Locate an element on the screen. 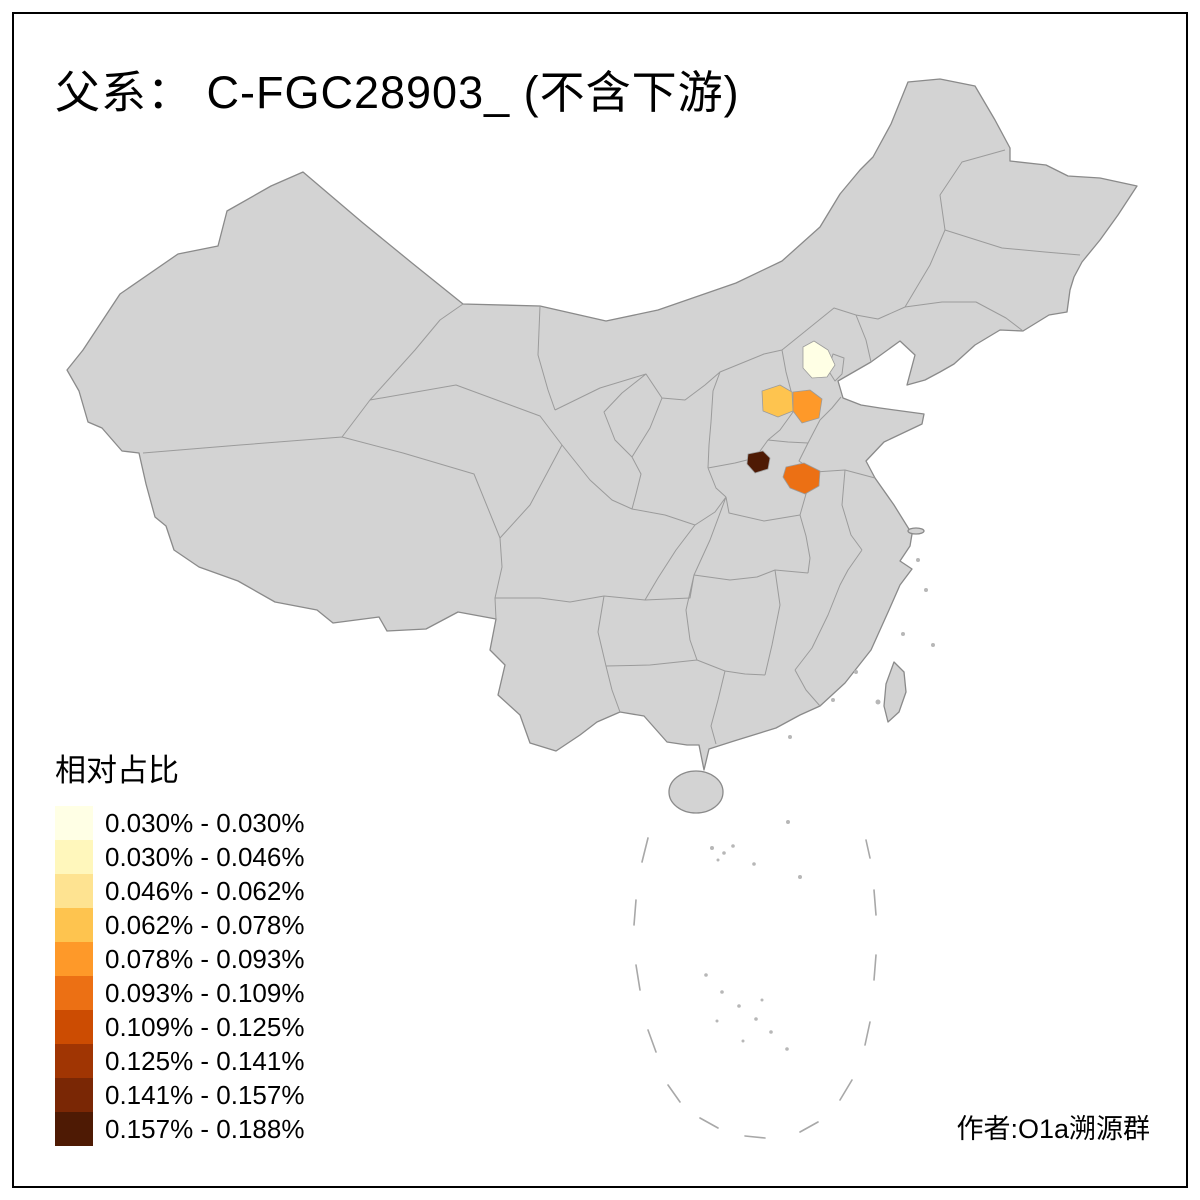 Image resolution: width=1200 pixels, height=1200 pixels. legend-row: 0.093% - 0.109% is located at coordinates (179, 993).